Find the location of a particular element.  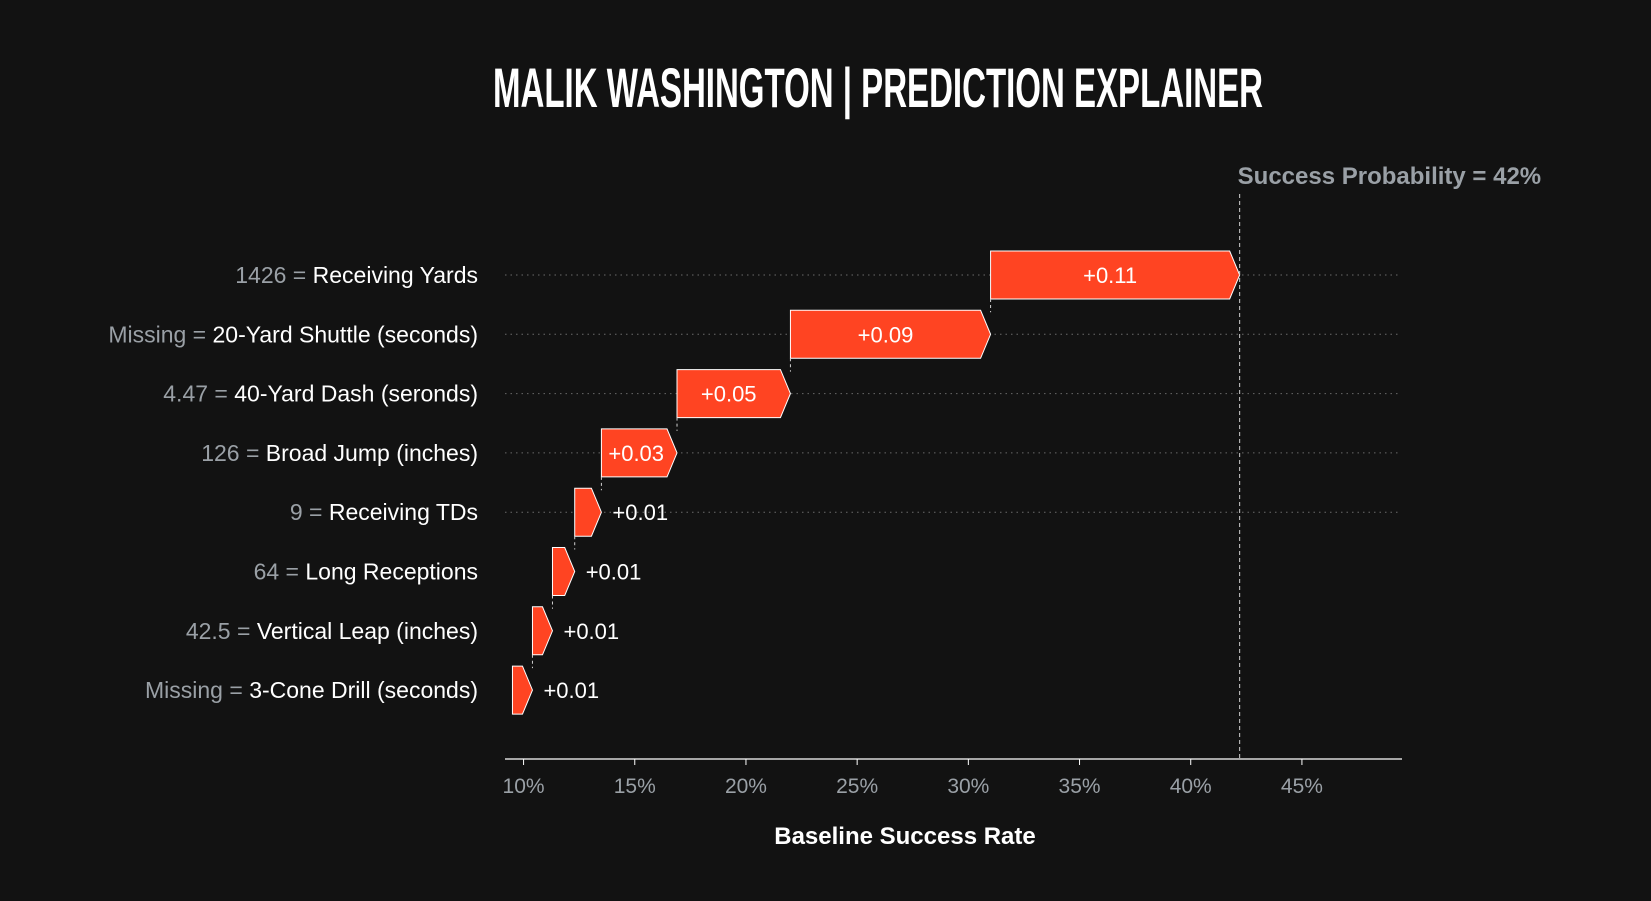

feature-row: 42.5 = Vertical Leap (inches) +0.01 is located at coordinates (402, 637).